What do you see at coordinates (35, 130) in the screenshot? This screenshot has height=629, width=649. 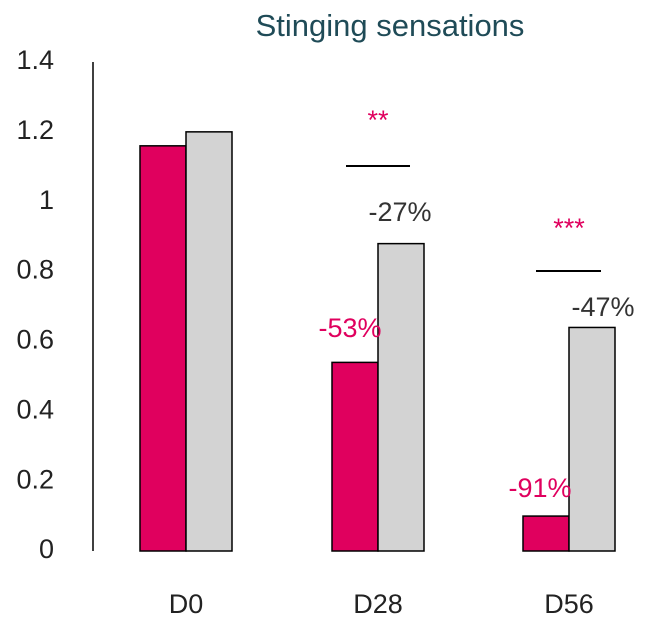 I see `y-tick-label: 1.2` at bounding box center [35, 130].